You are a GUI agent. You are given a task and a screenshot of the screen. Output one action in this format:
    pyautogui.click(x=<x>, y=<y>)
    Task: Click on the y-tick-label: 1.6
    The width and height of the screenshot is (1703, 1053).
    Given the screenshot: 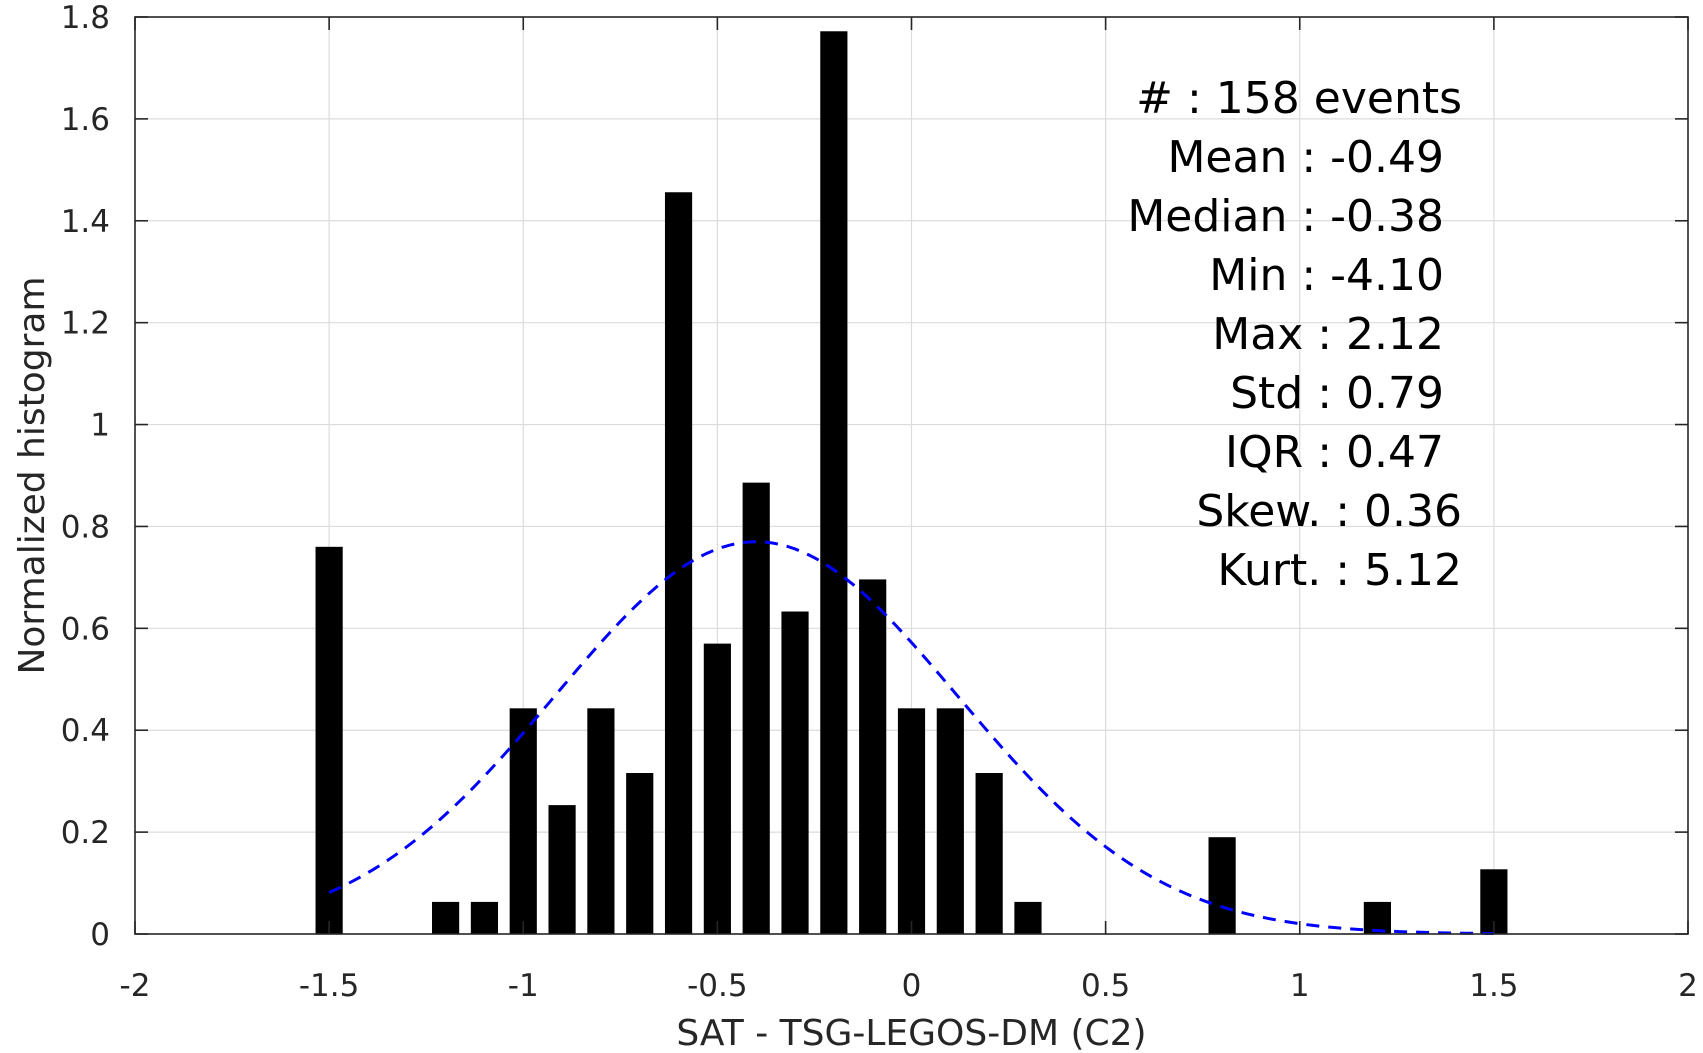 What is the action you would take?
    pyautogui.click(x=85, y=120)
    